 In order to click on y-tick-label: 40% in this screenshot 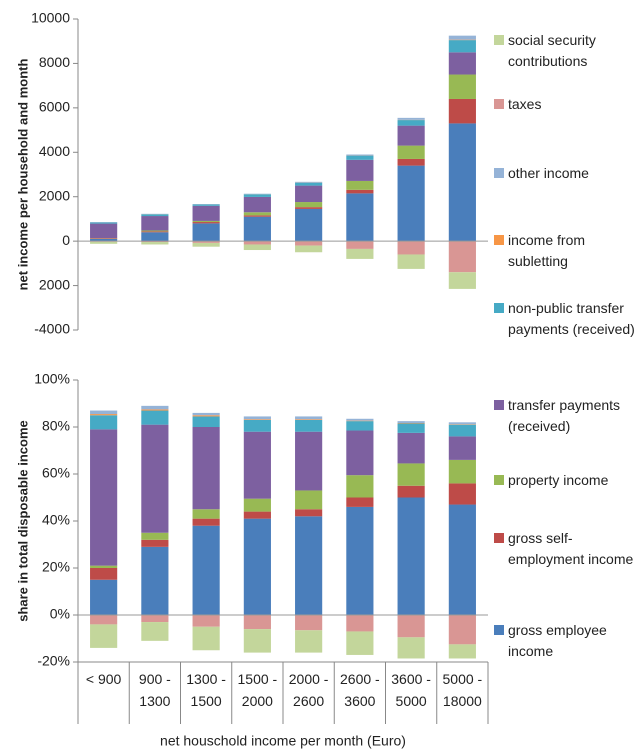, I will do `click(56, 520)`.